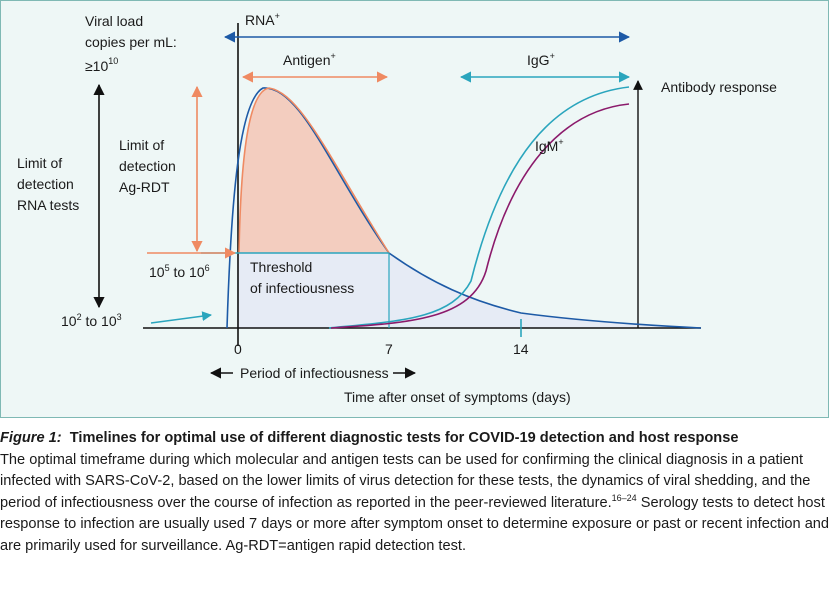  Describe the element at coordinates (141, 145) in the screenshot. I see `limit-ag-label-1: Limit of` at that location.